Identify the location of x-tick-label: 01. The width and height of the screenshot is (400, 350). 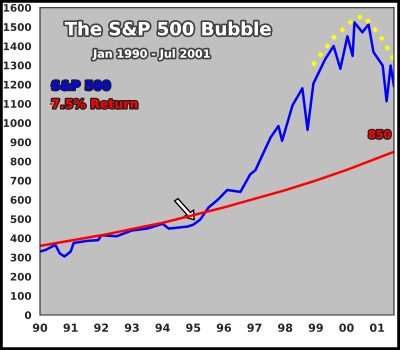
(377, 328).